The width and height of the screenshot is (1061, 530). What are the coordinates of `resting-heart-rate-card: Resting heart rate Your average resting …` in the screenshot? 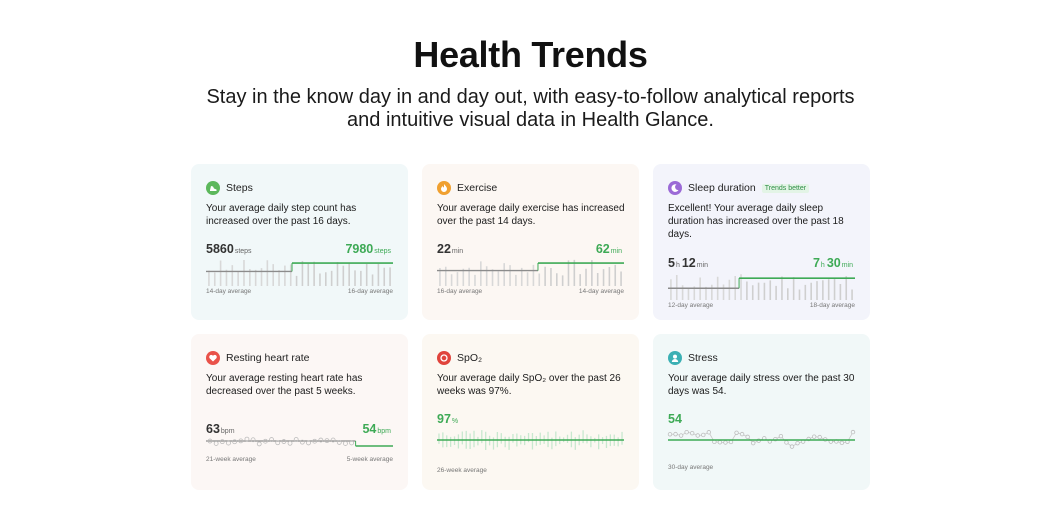 It's located at (299, 412).